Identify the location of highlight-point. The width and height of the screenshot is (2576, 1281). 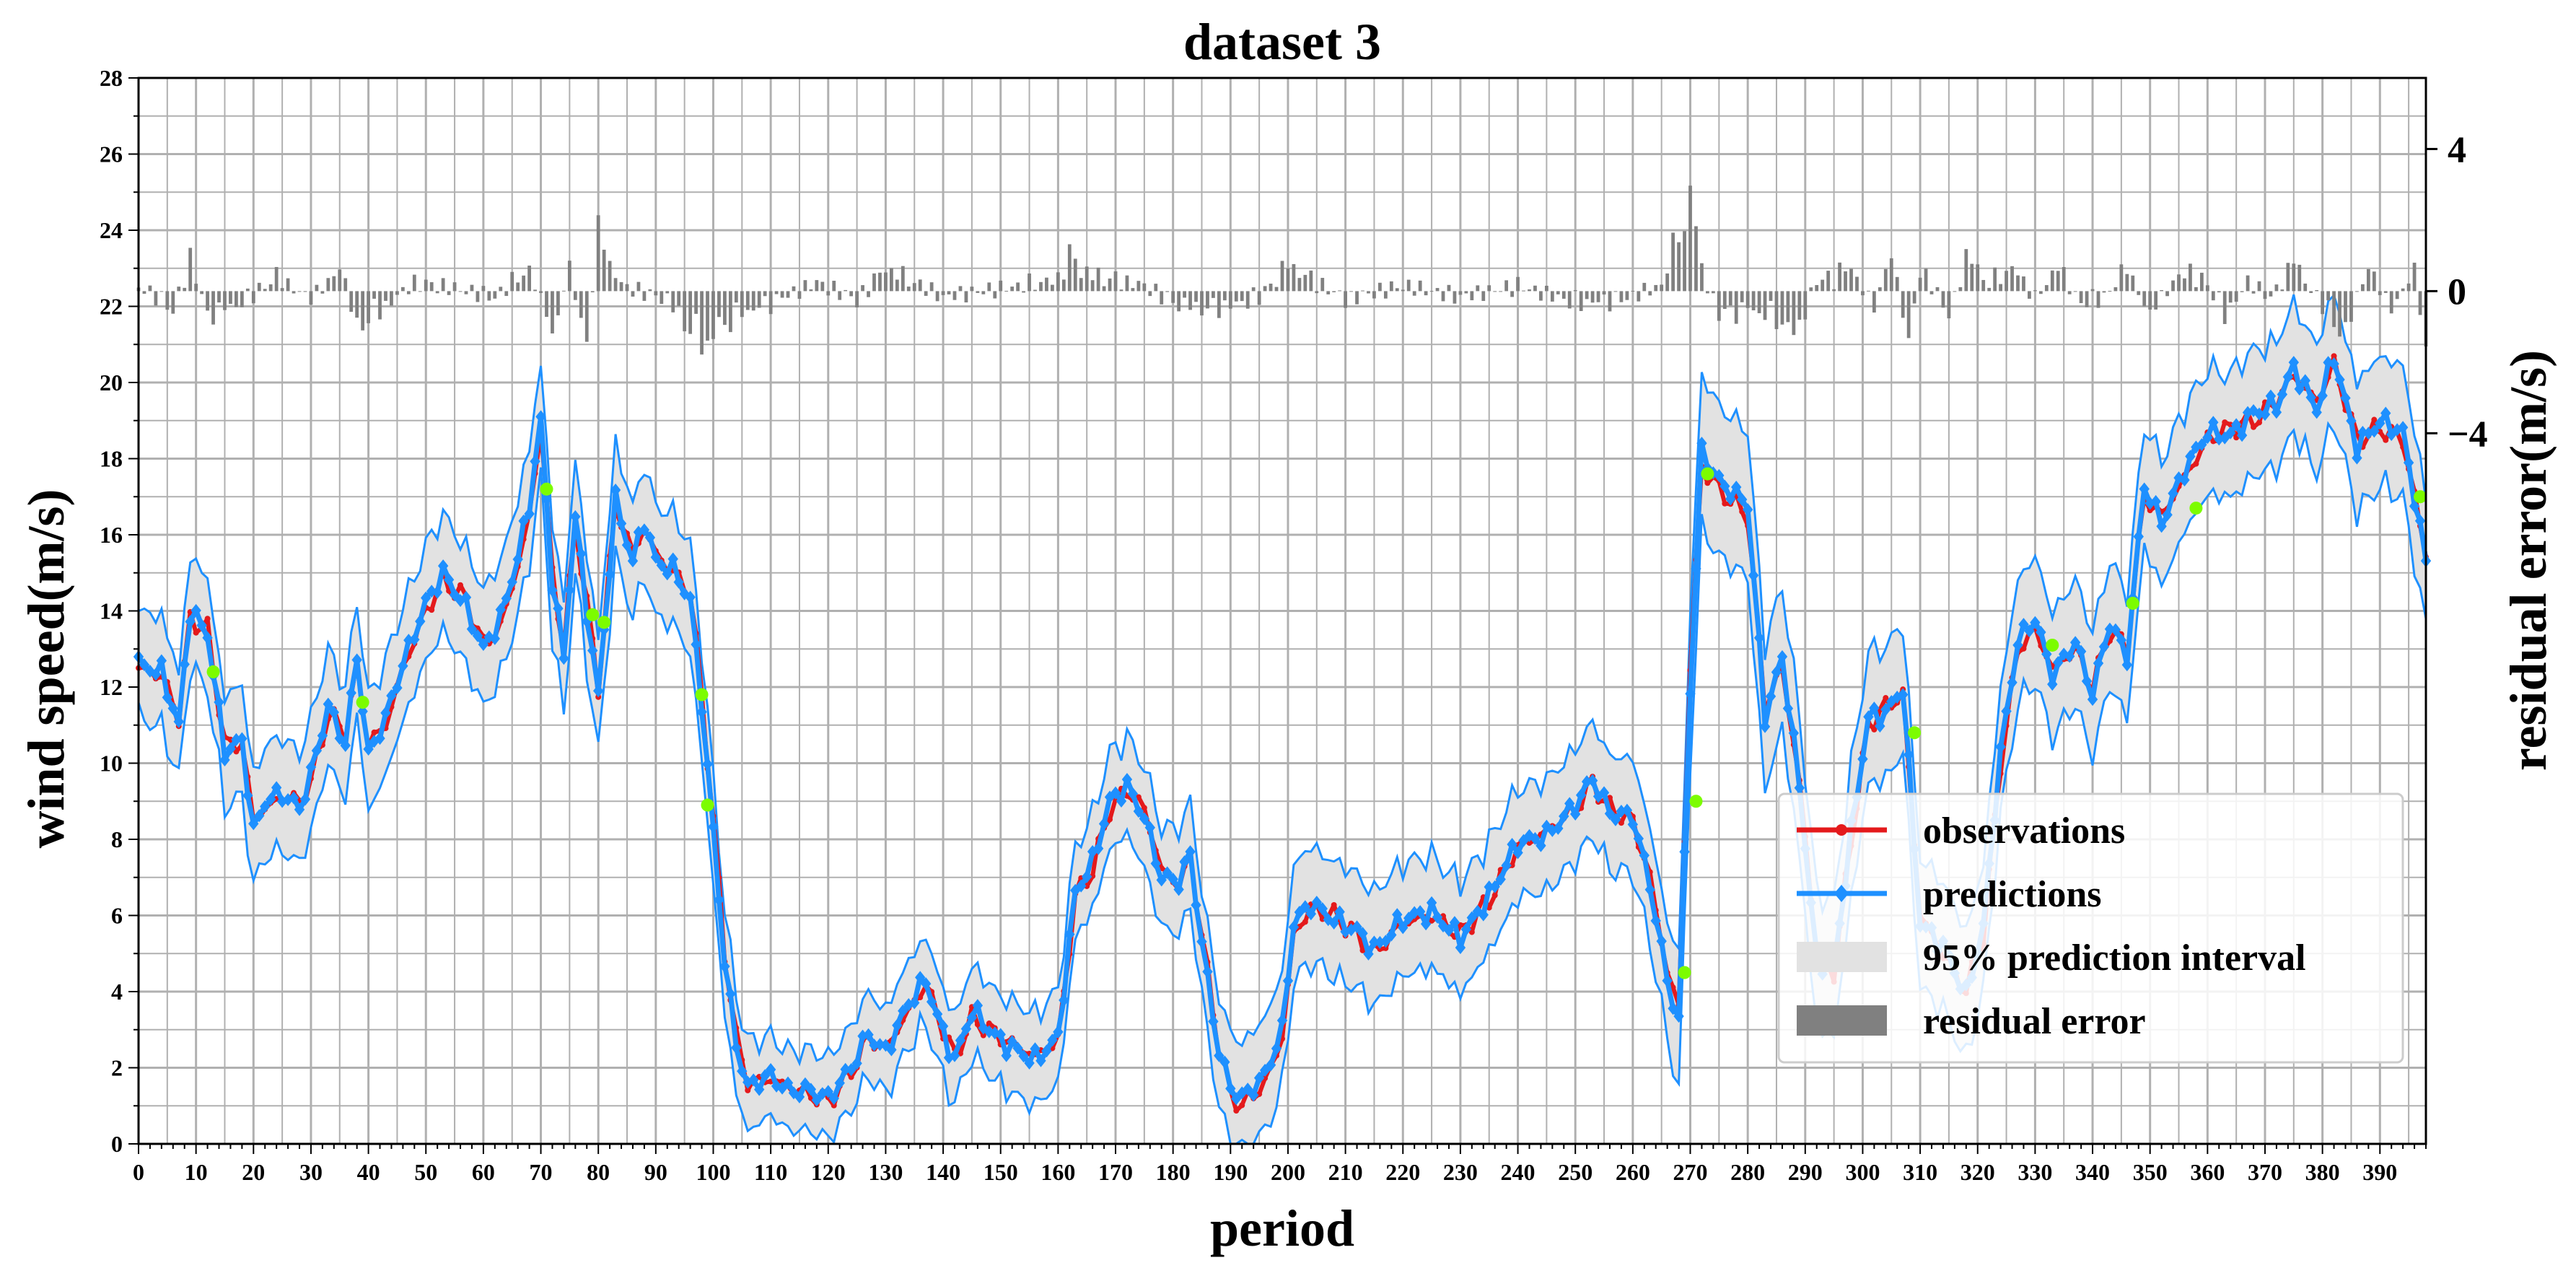
(213, 671).